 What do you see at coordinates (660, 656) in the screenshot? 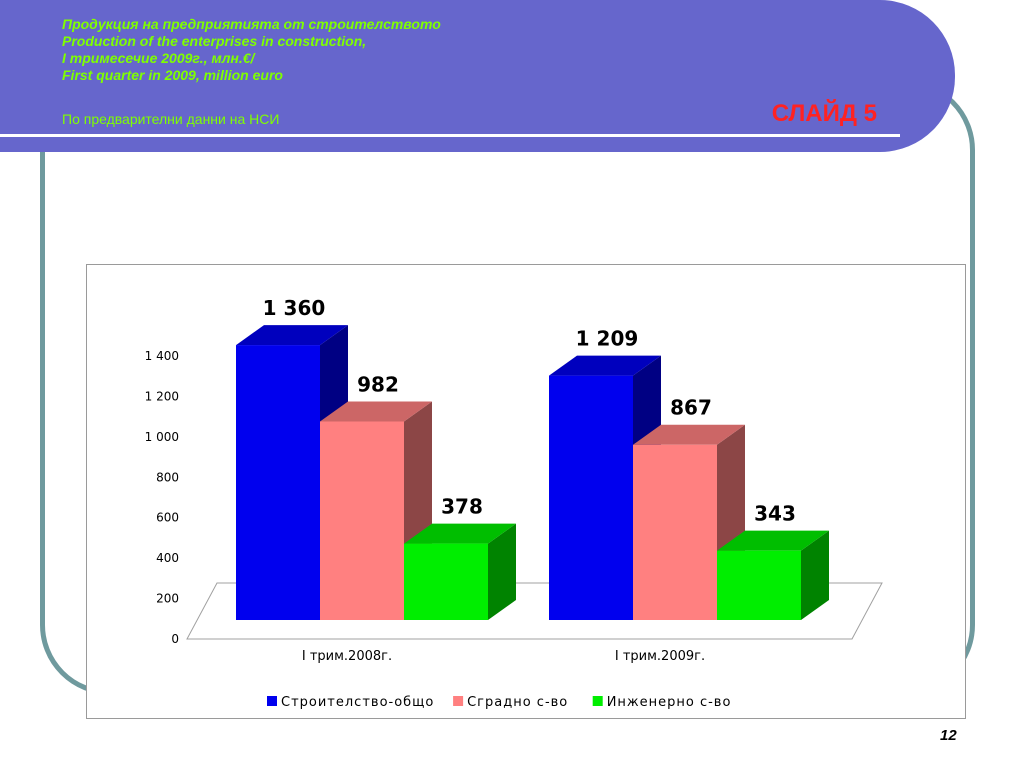
I see `x-tick-label: I трим.2009г.` at bounding box center [660, 656].